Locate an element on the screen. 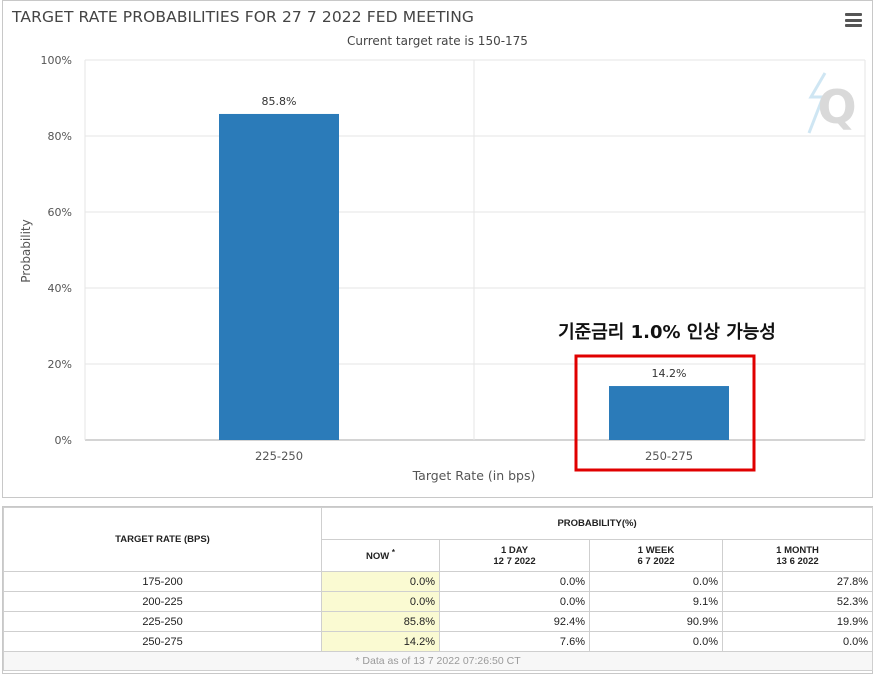  cell-rate: 250-275 is located at coordinates (162, 641).